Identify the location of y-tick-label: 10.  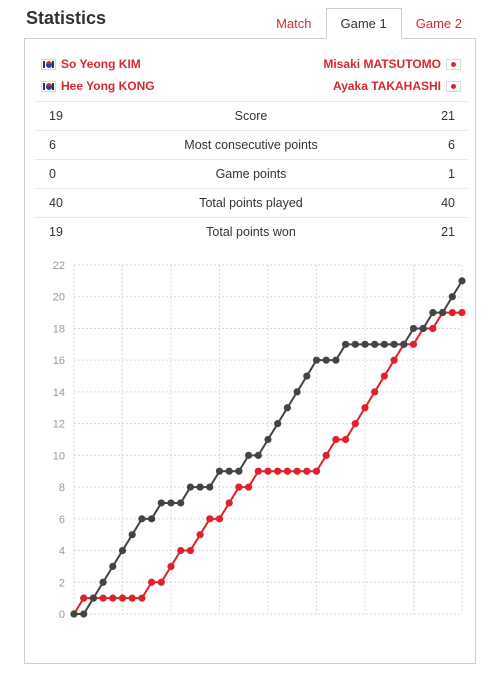
(59, 456).